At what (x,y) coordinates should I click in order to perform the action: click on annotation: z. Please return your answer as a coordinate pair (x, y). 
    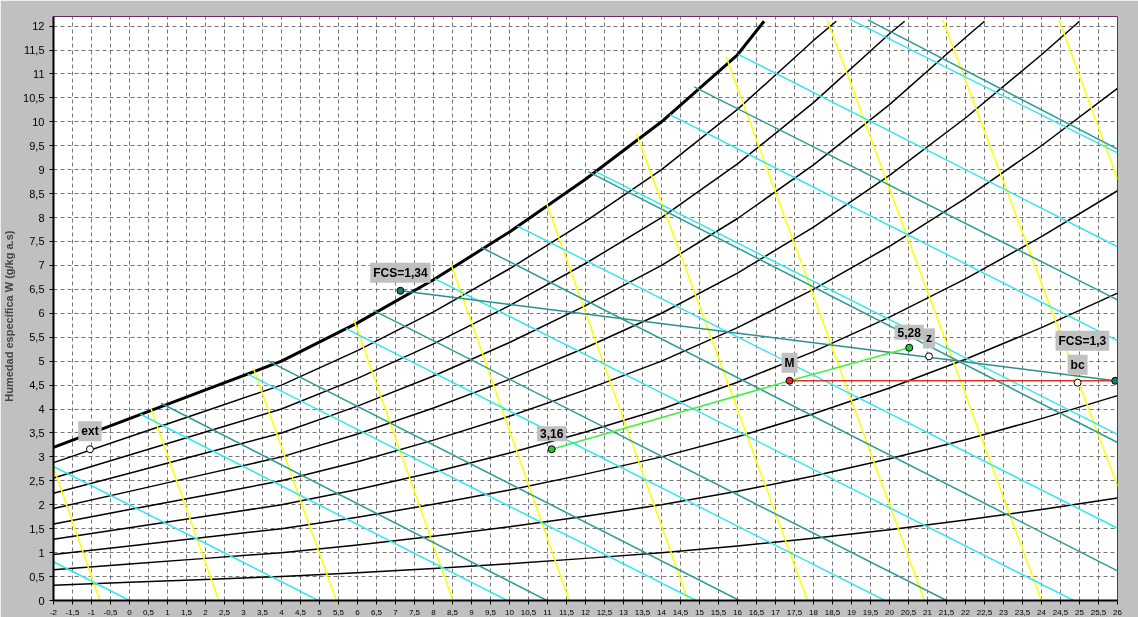
    Looking at the image, I should click on (929, 338).